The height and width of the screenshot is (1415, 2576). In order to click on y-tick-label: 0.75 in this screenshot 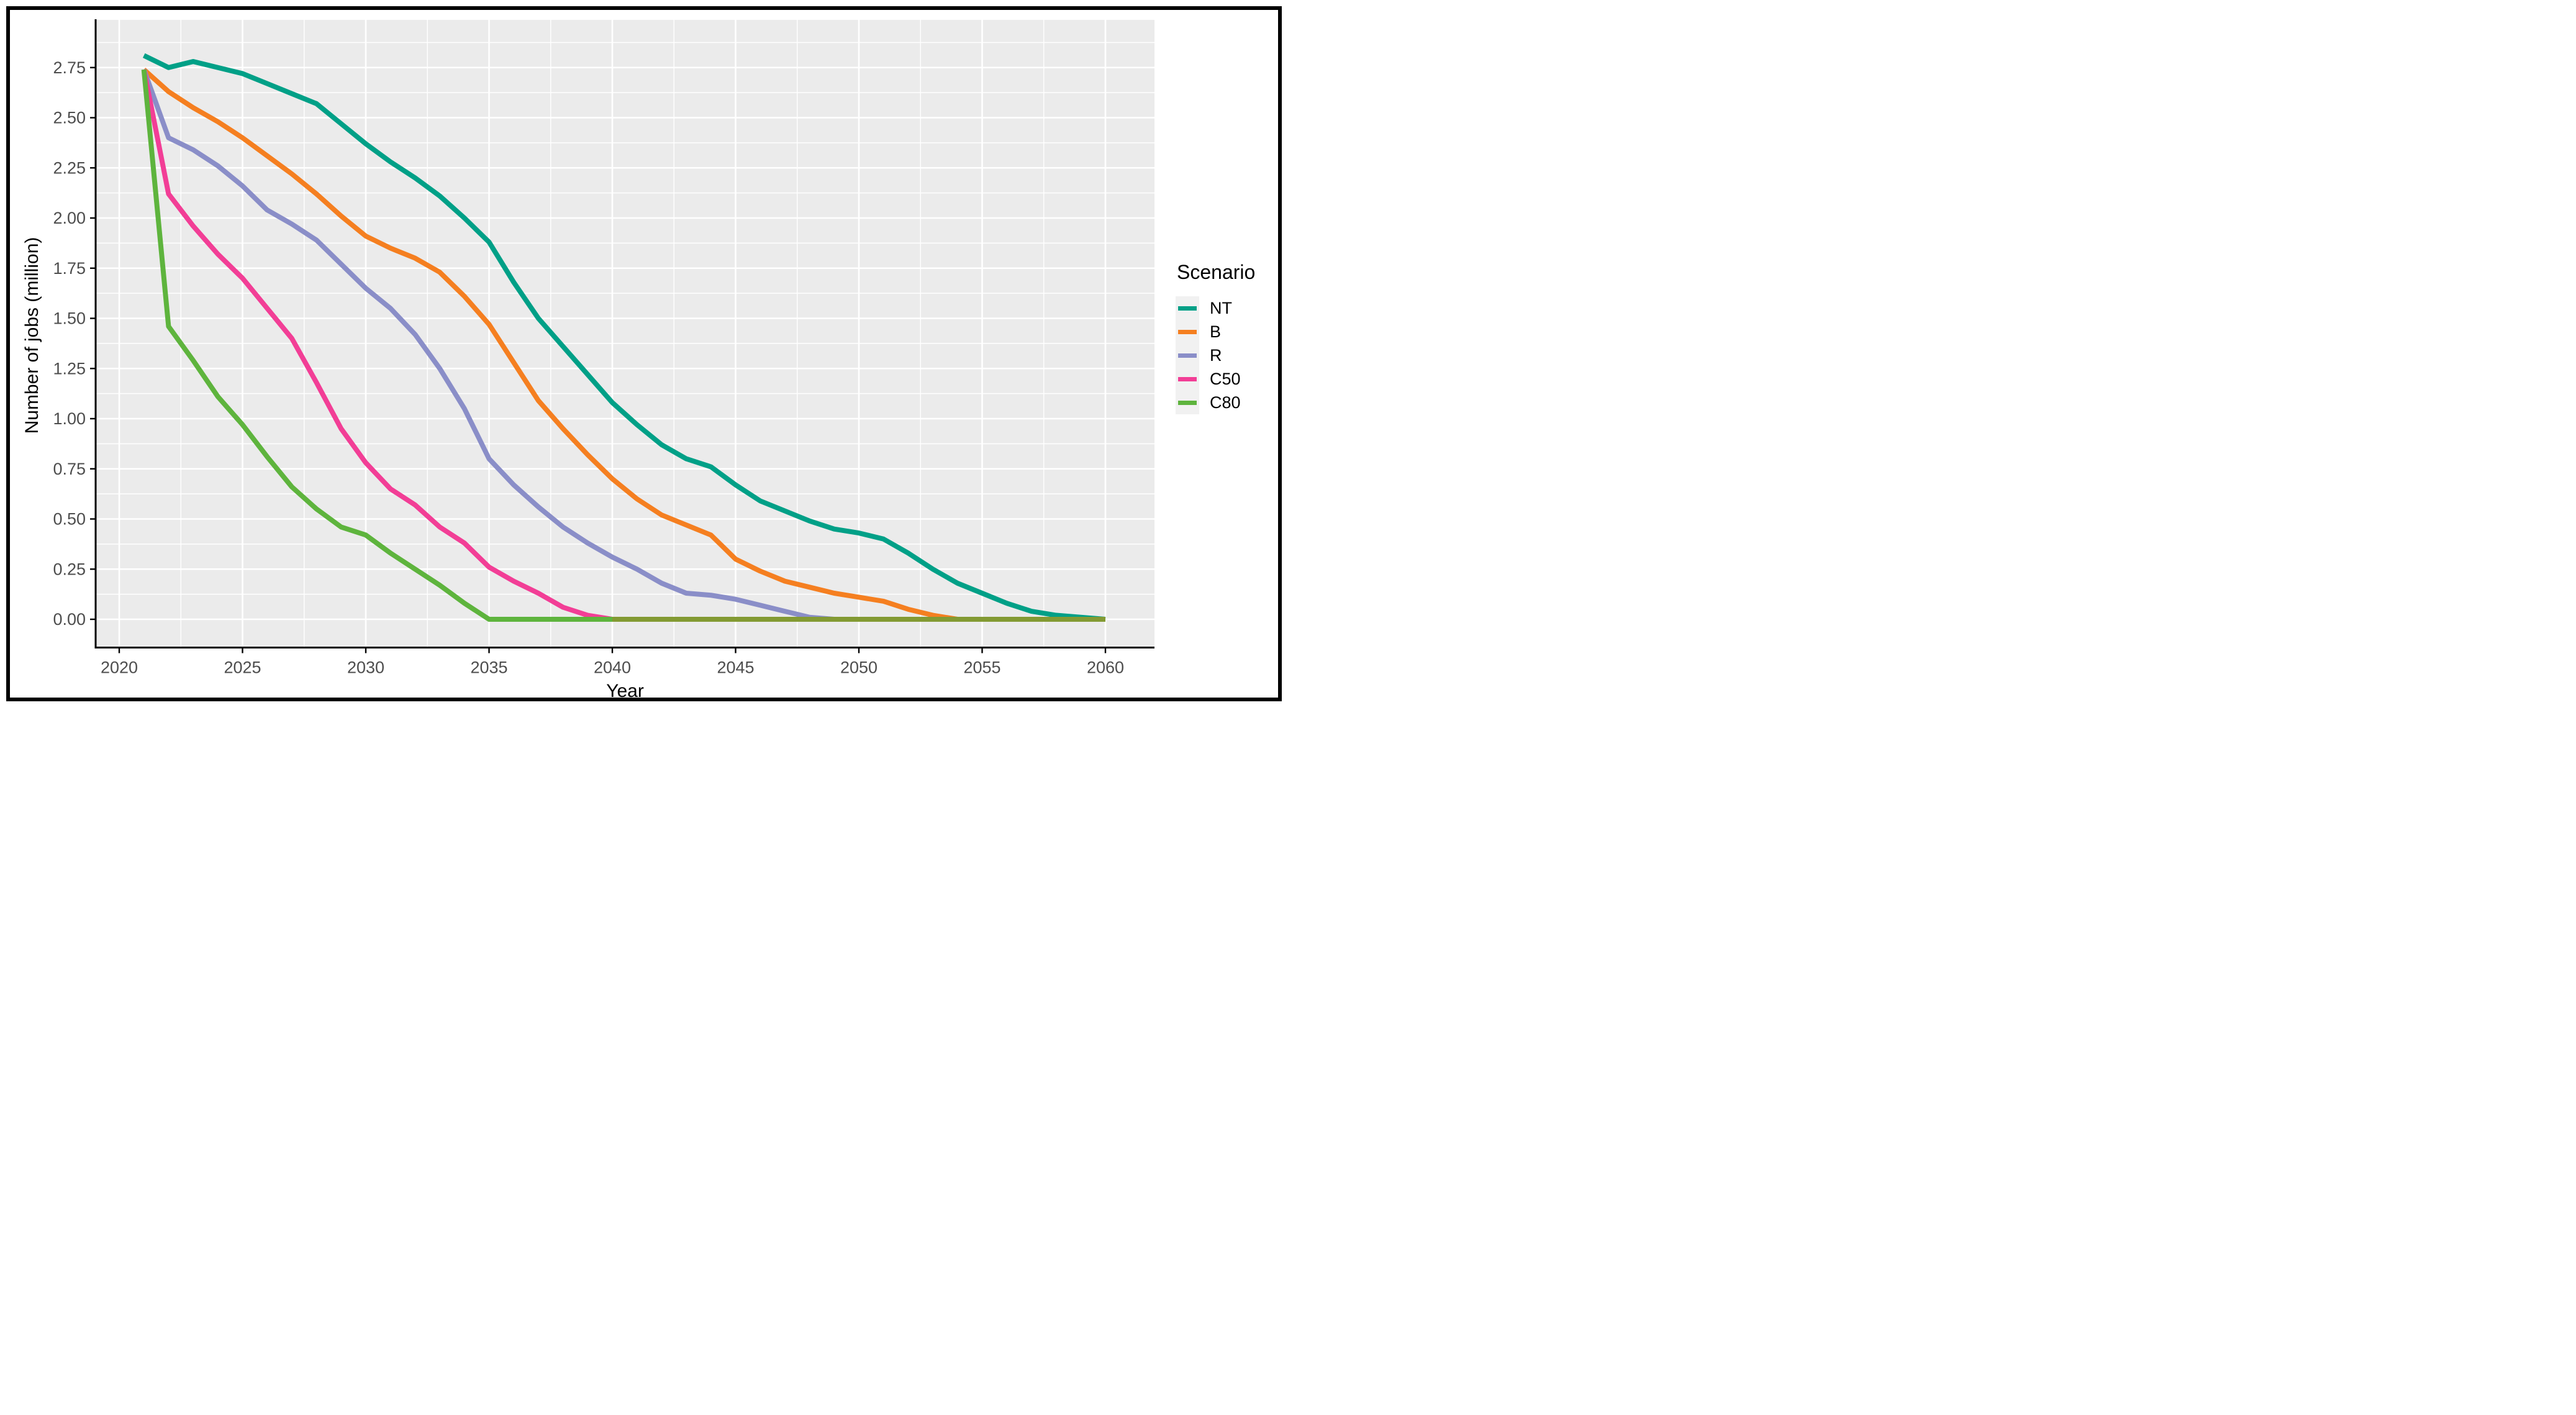, I will do `click(69, 469)`.